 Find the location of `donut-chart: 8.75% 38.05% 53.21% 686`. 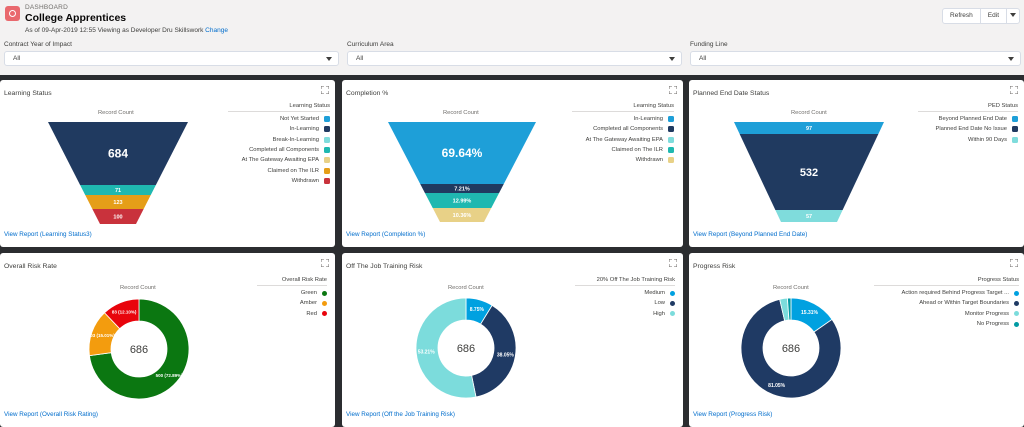

donut-chart: 8.75% 38.05% 53.21% 686 is located at coordinates (512, 340).